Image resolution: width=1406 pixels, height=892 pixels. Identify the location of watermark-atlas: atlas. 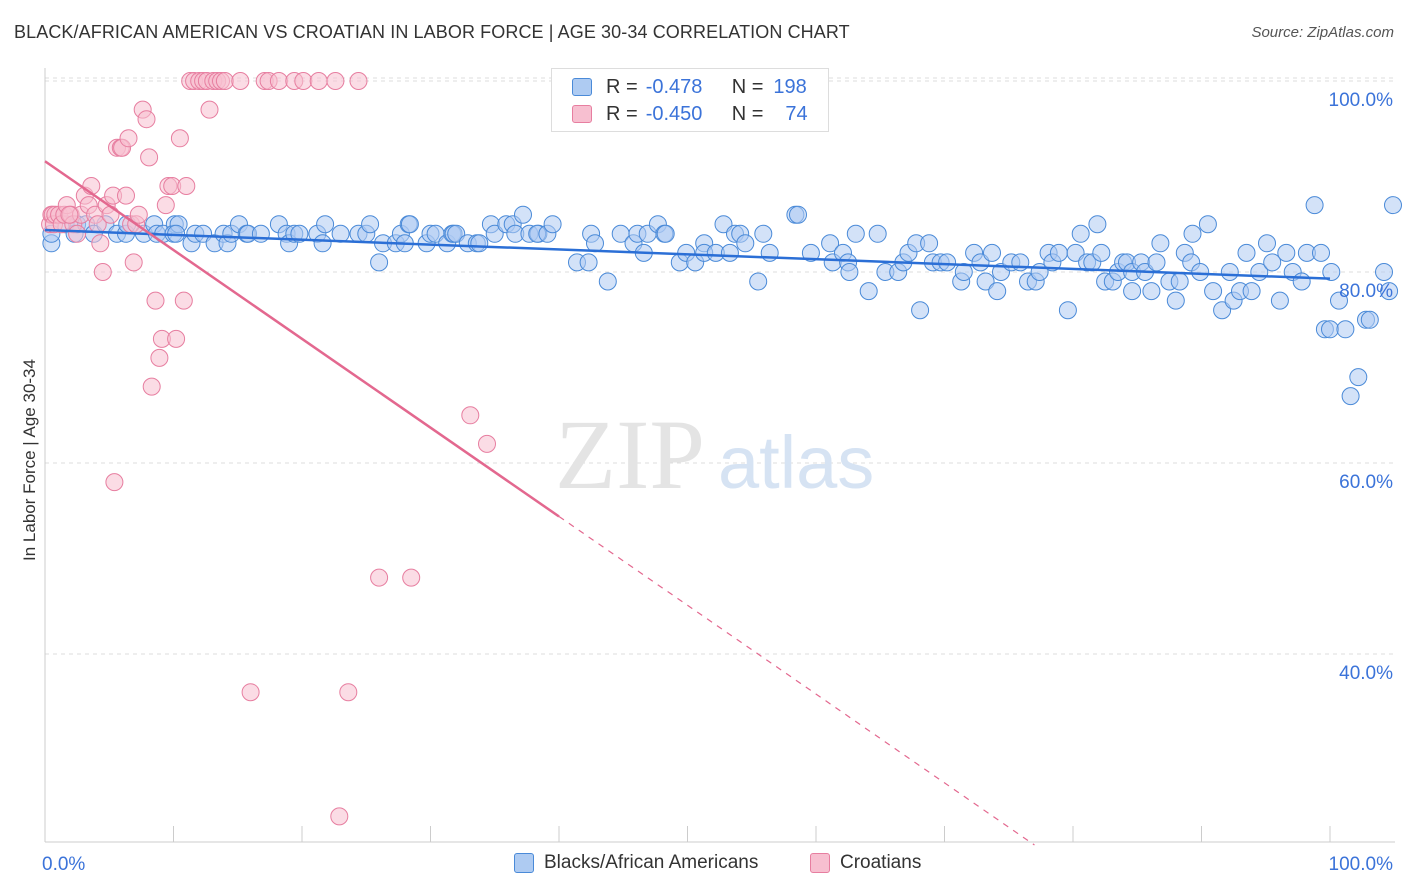
(796, 462).